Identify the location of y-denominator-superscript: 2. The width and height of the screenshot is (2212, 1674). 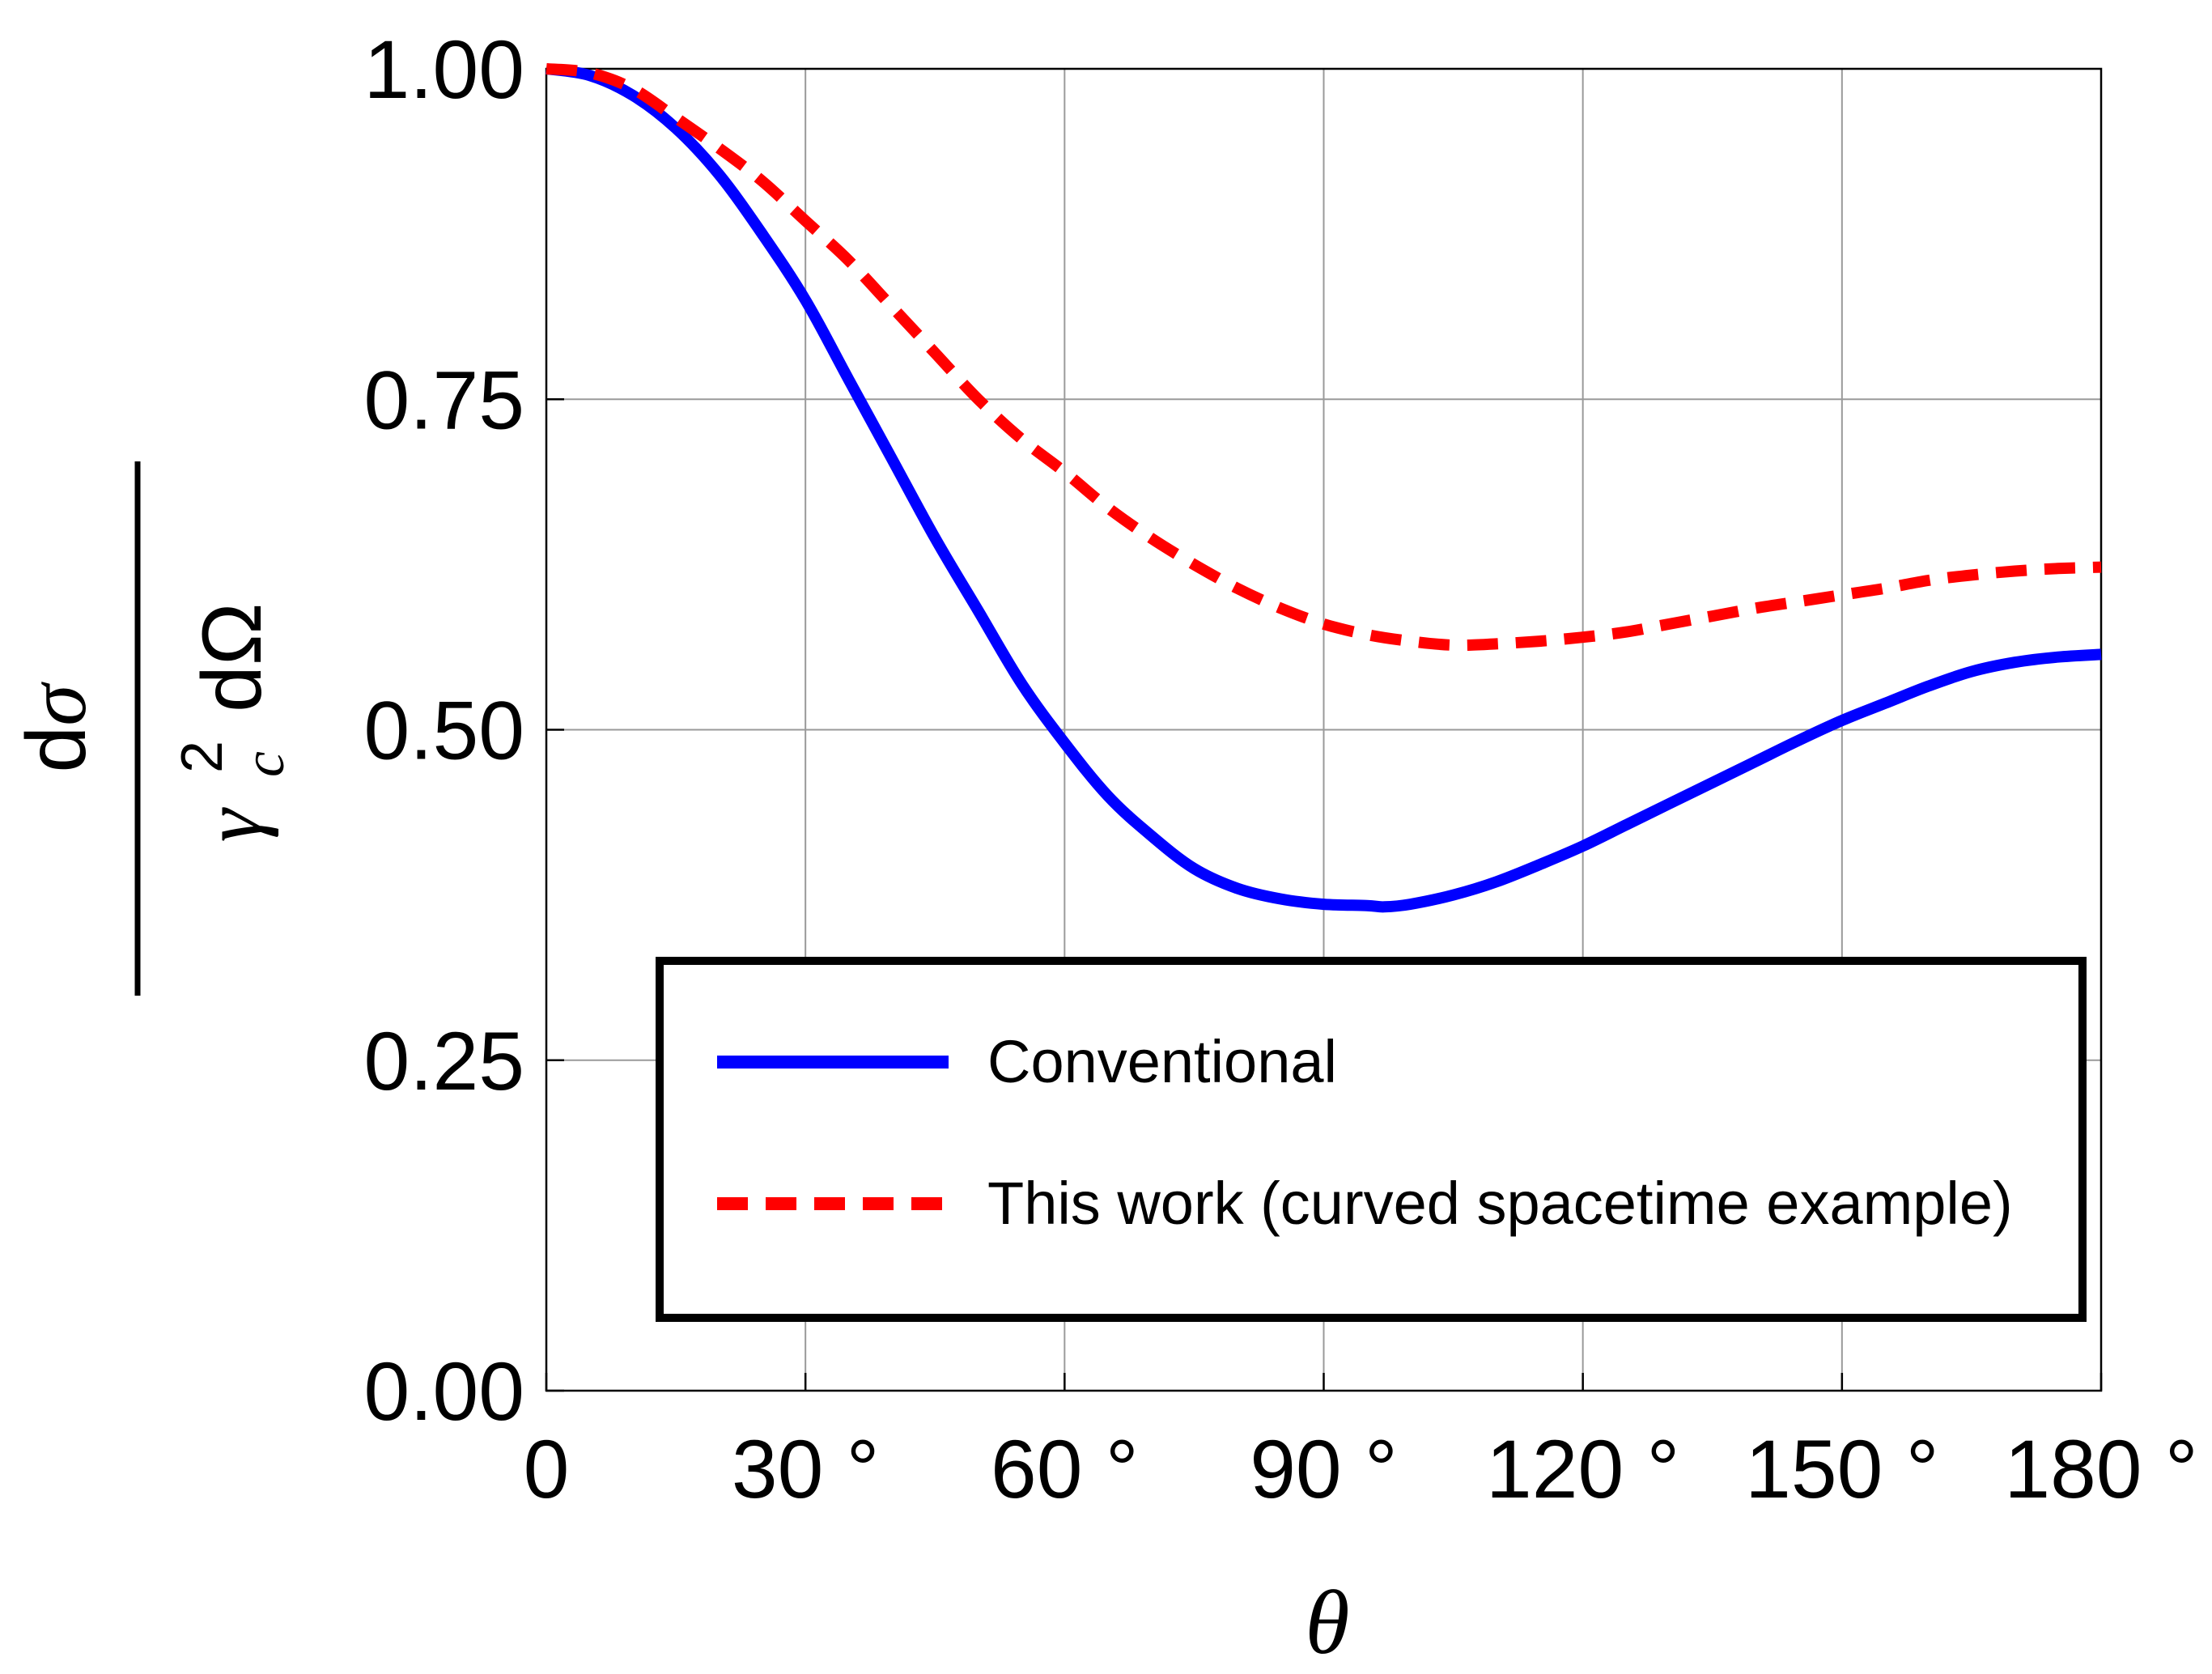
(202, 757).